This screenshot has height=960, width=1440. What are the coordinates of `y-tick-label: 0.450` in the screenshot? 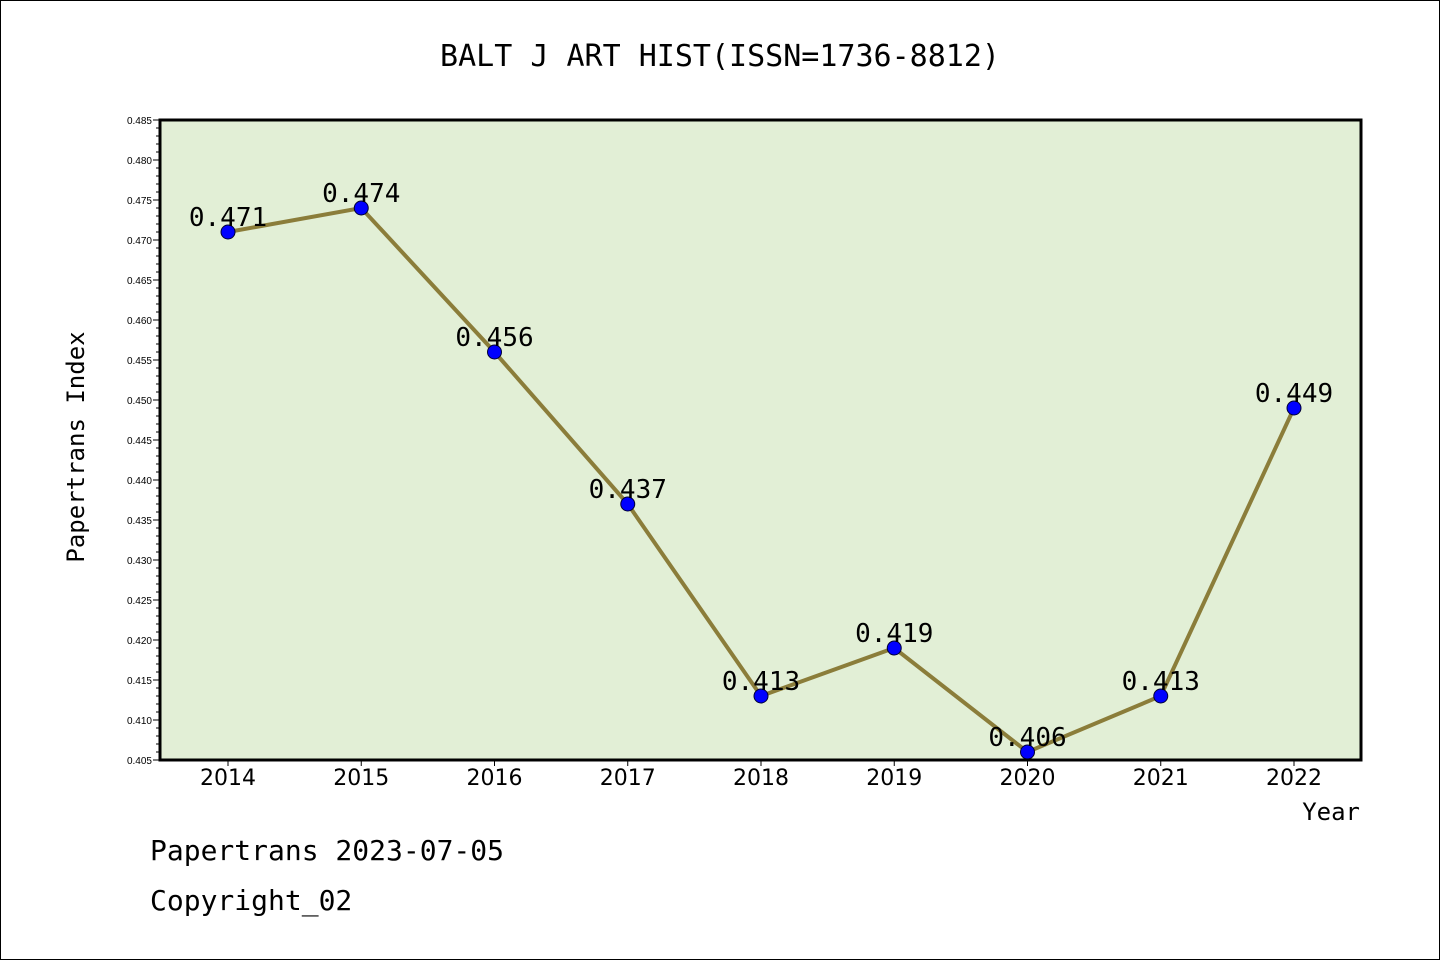 It's located at (139, 401).